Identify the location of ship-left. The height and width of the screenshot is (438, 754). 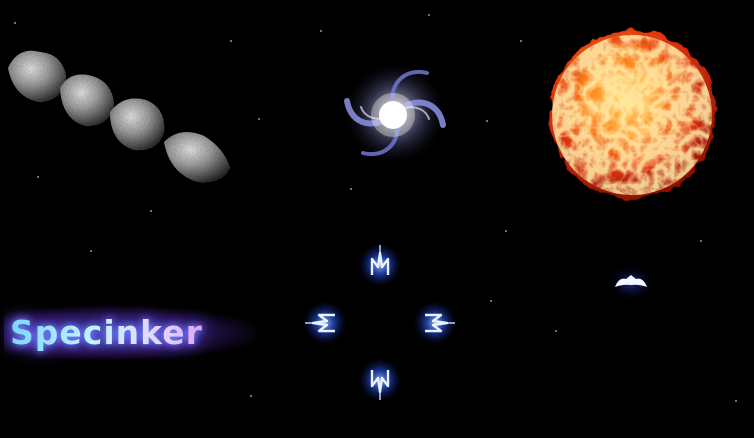
(325, 323).